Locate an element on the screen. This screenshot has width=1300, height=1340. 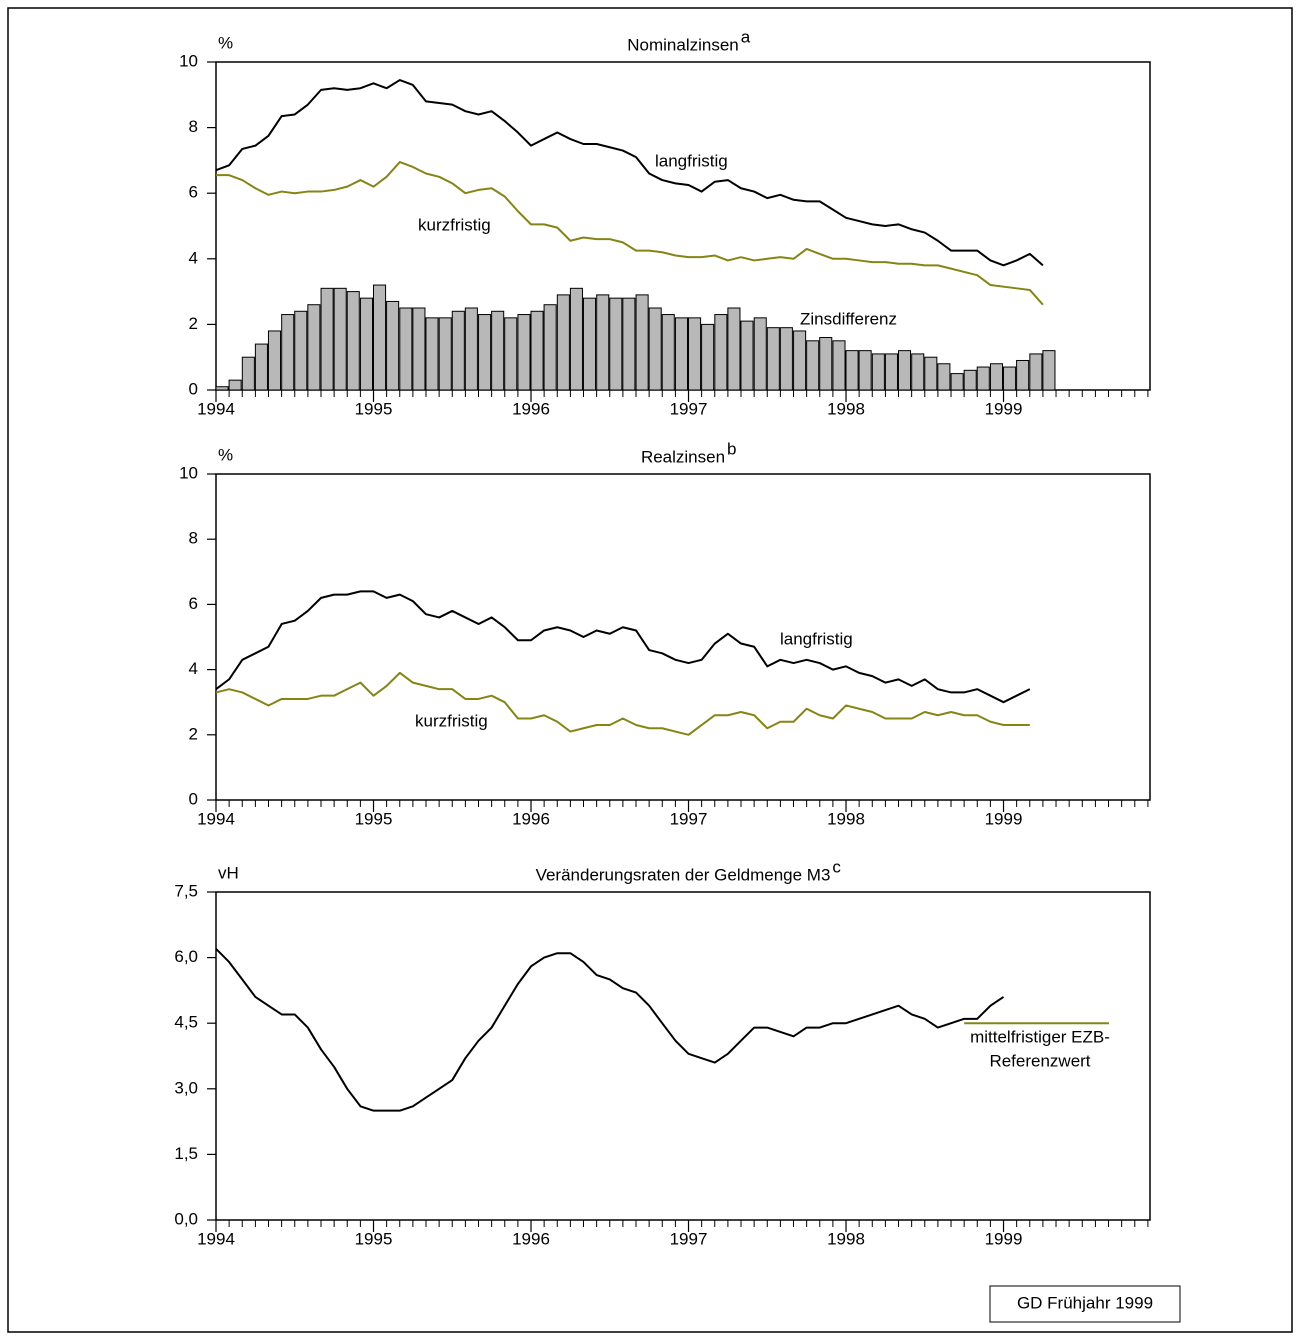
x-tick-label: 1999 is located at coordinates (1004, 1238).